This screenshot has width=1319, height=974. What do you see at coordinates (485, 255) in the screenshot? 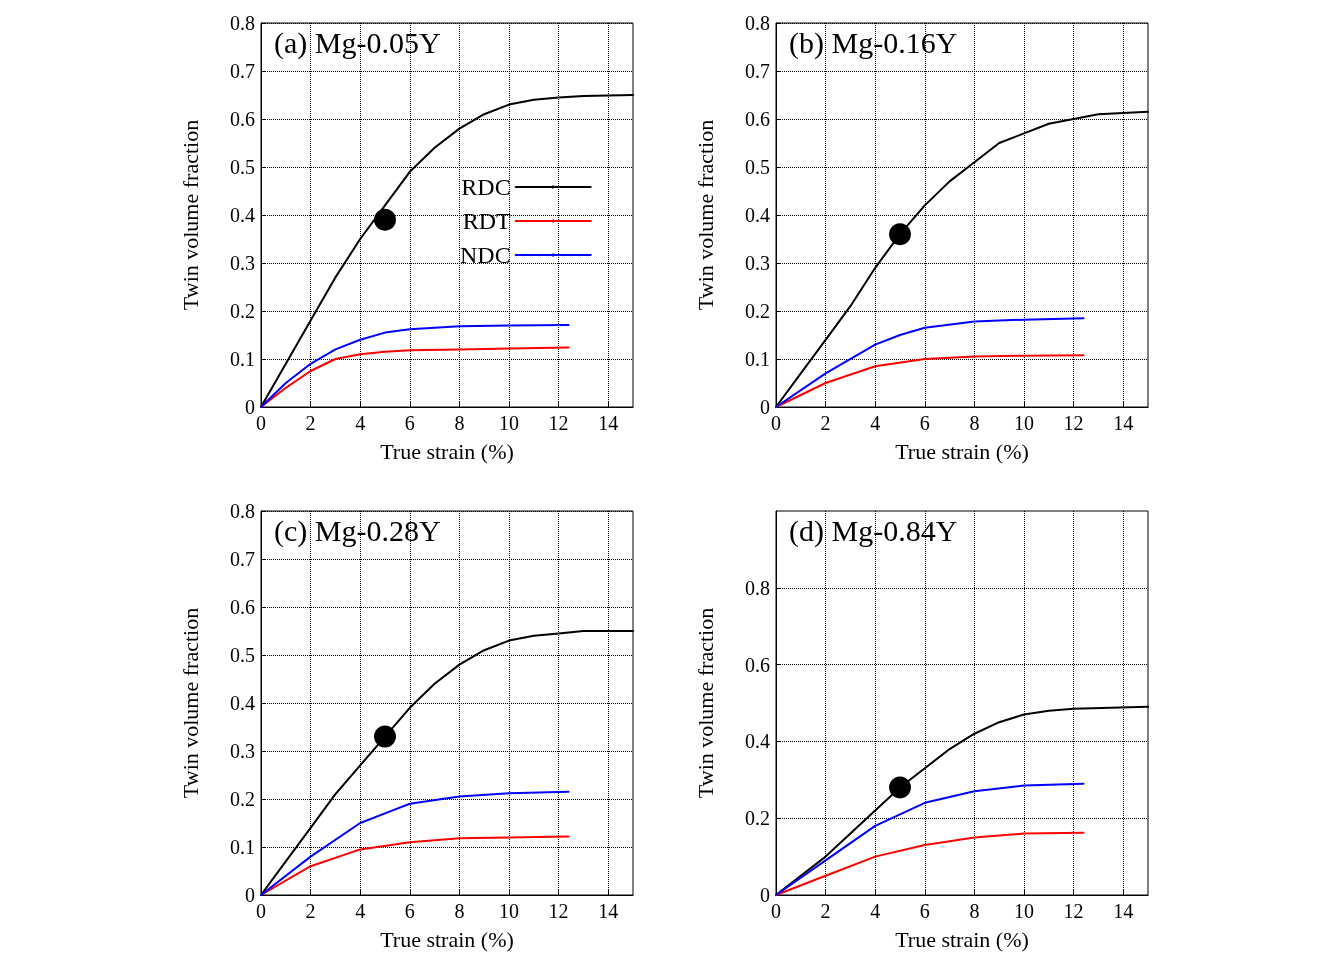
I see `legend-label: NDC` at bounding box center [485, 255].